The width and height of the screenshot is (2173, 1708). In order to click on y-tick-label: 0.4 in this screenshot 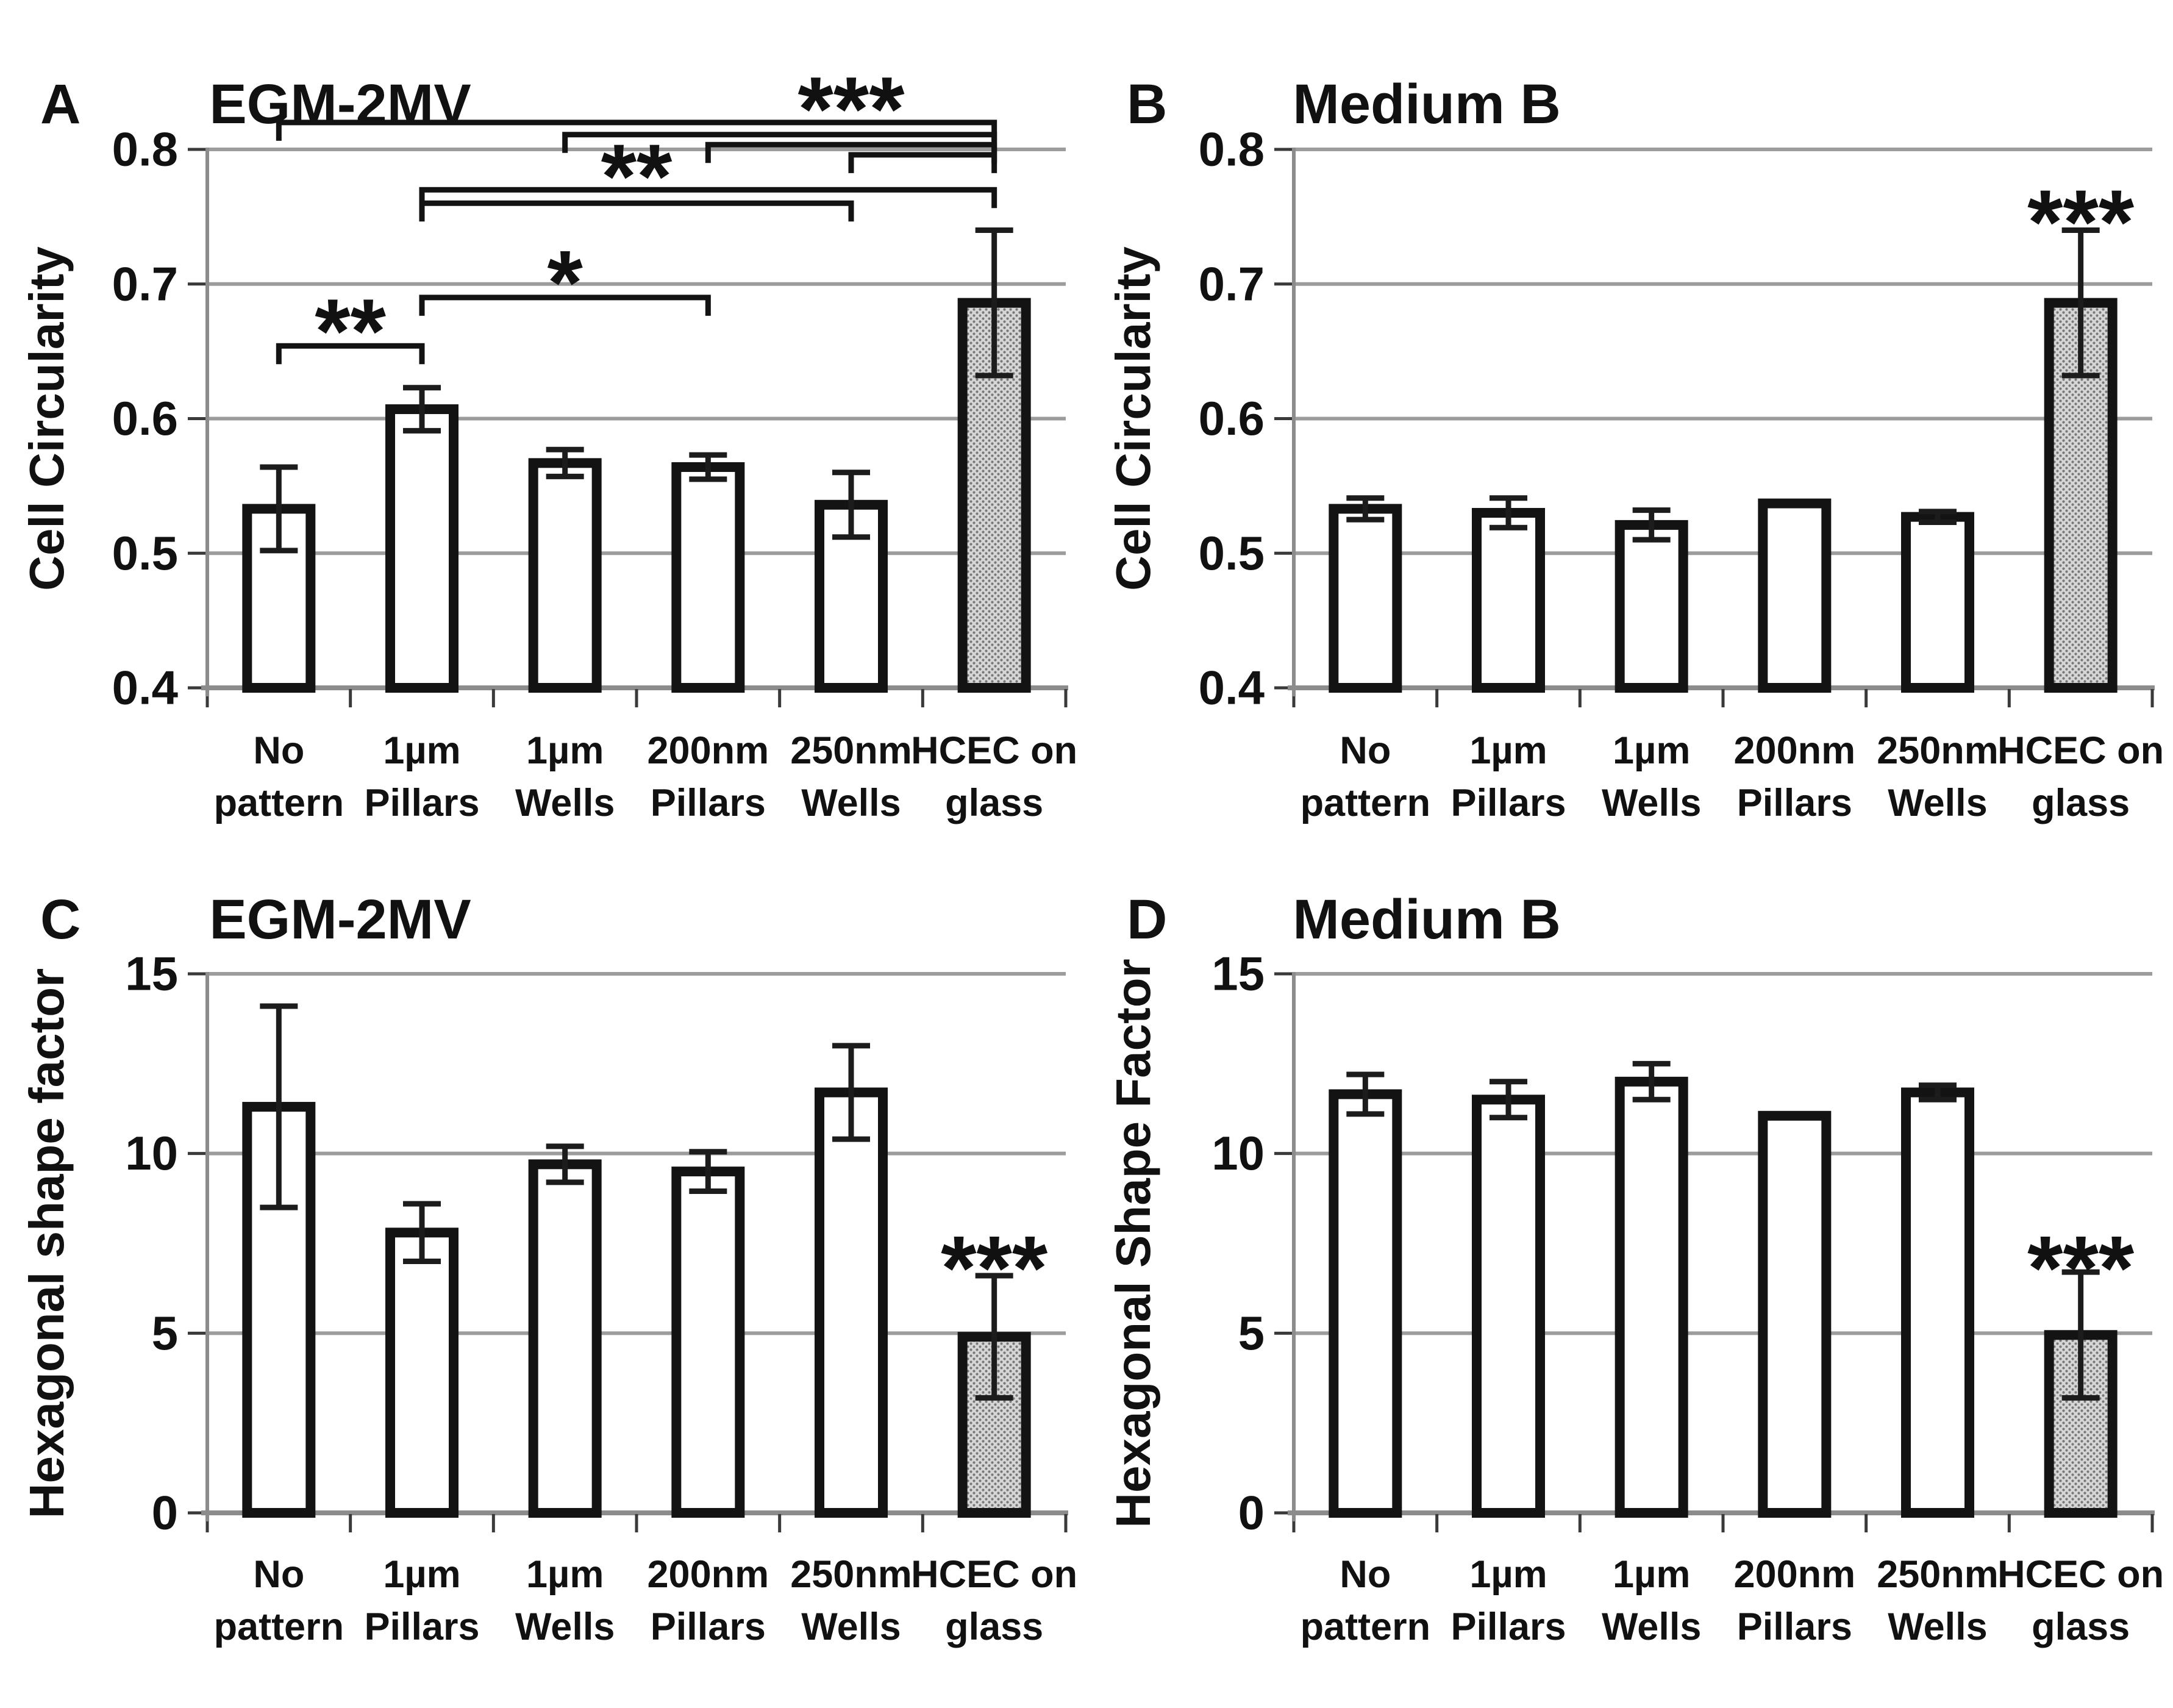, I will do `click(145, 688)`.